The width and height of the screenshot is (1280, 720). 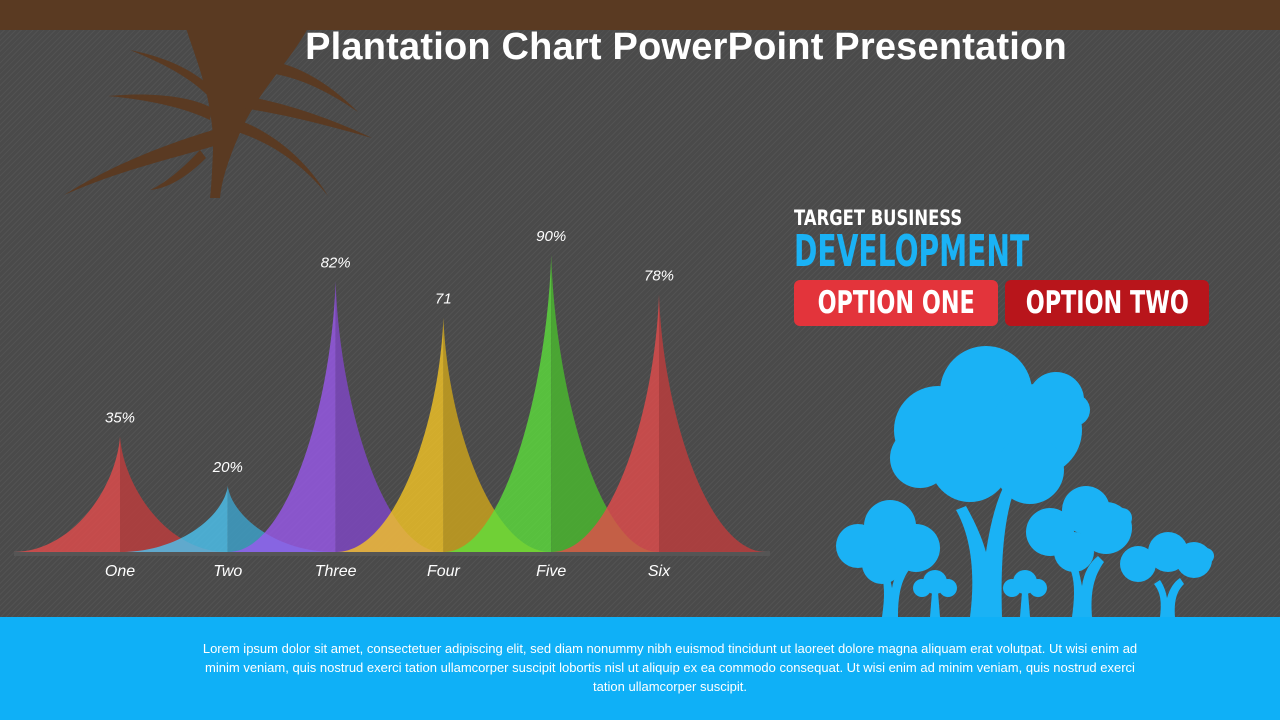 I want to click on option-two-button: OPTION TWO, so click(x=1107, y=303).